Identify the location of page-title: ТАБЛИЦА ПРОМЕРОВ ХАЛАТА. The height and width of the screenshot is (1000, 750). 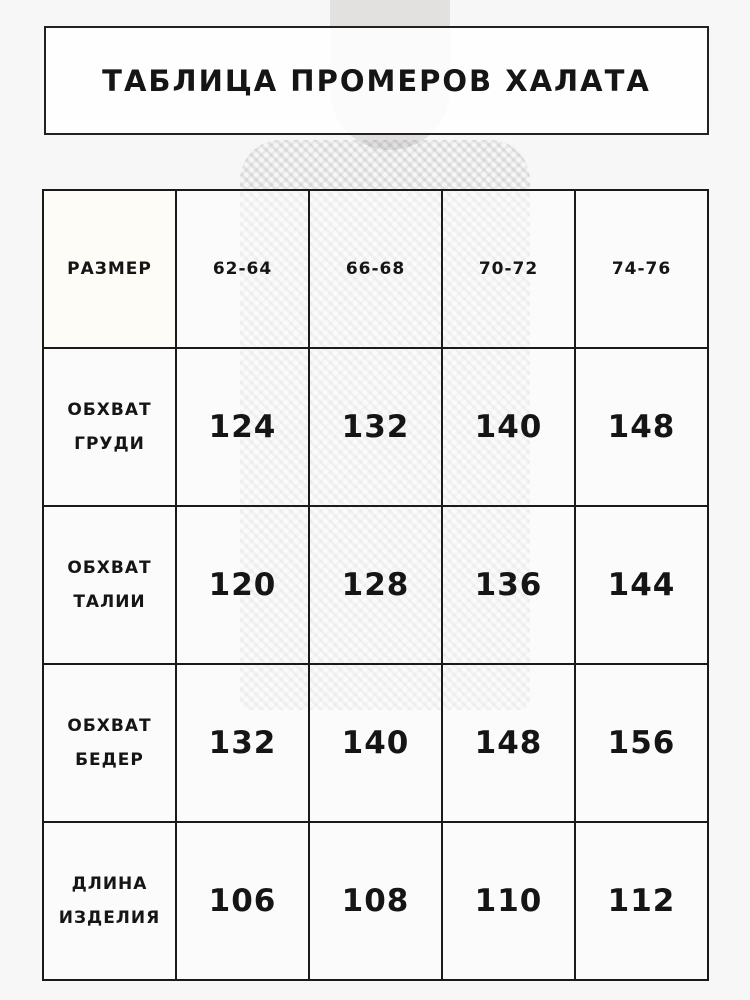
(376, 80).